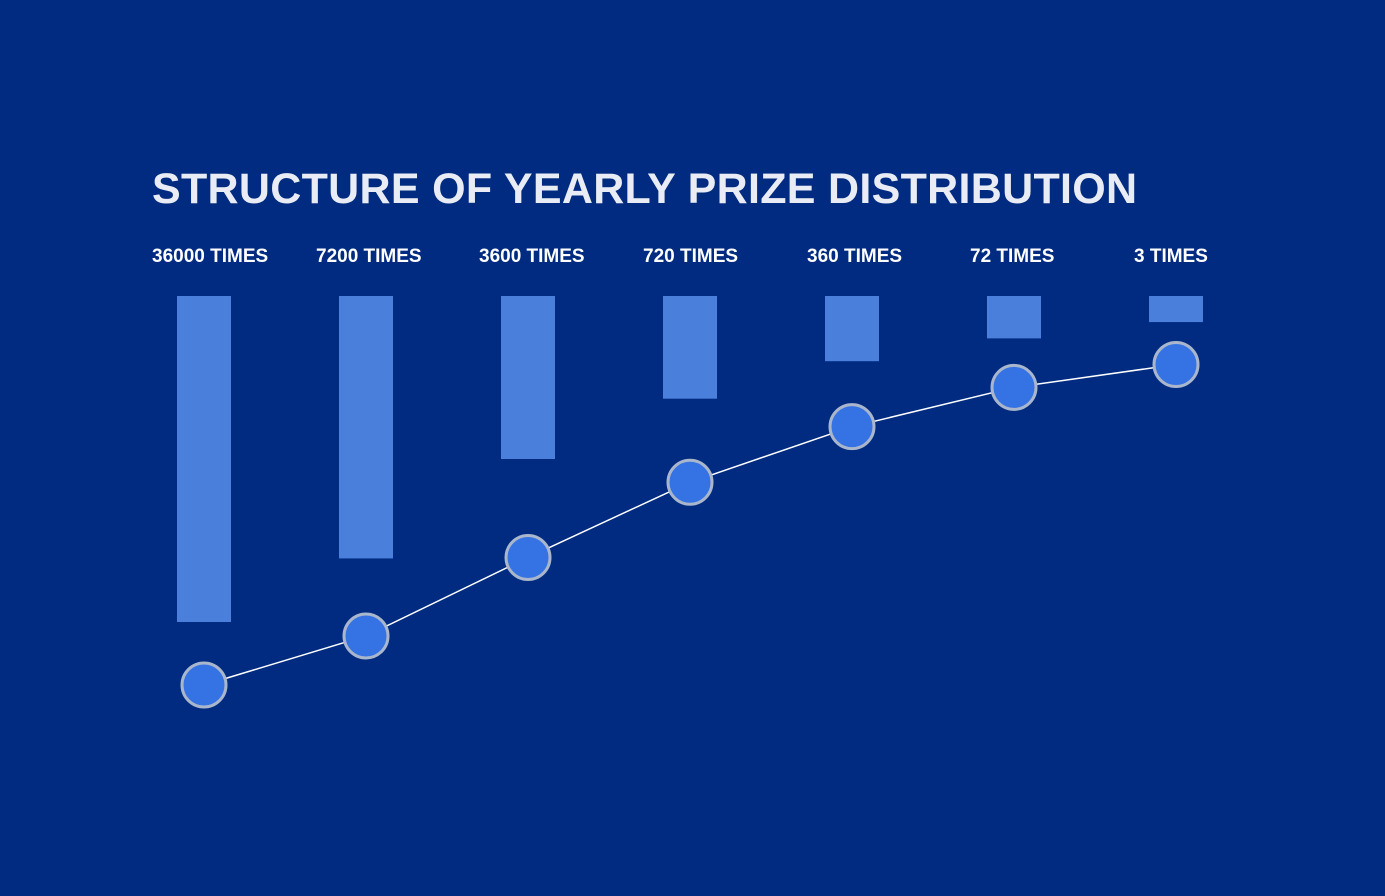 The height and width of the screenshot is (896, 1385). I want to click on category-label: 3600 TIMES, so click(532, 256).